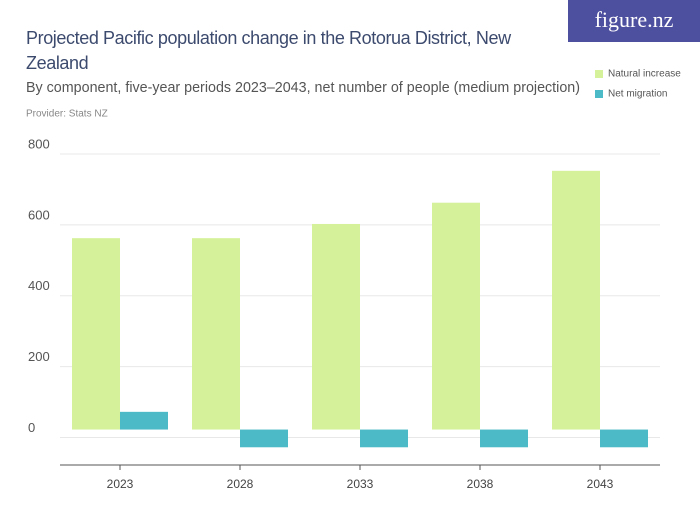  What do you see at coordinates (240, 484) in the screenshot?
I see `x-tick-label: 2028` at bounding box center [240, 484].